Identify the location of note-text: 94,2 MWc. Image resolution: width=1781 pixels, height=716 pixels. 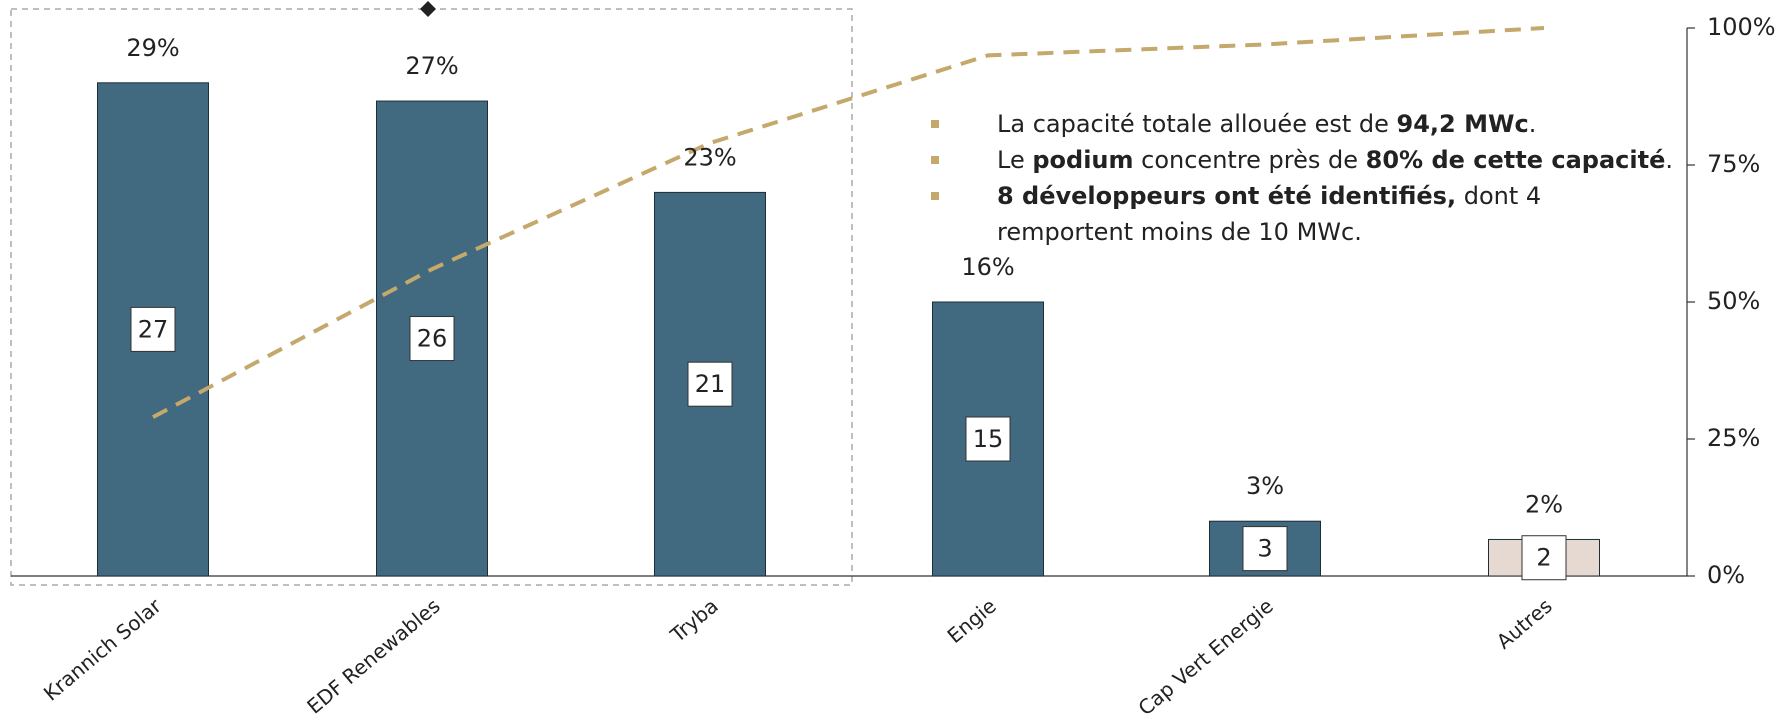
(1462, 124).